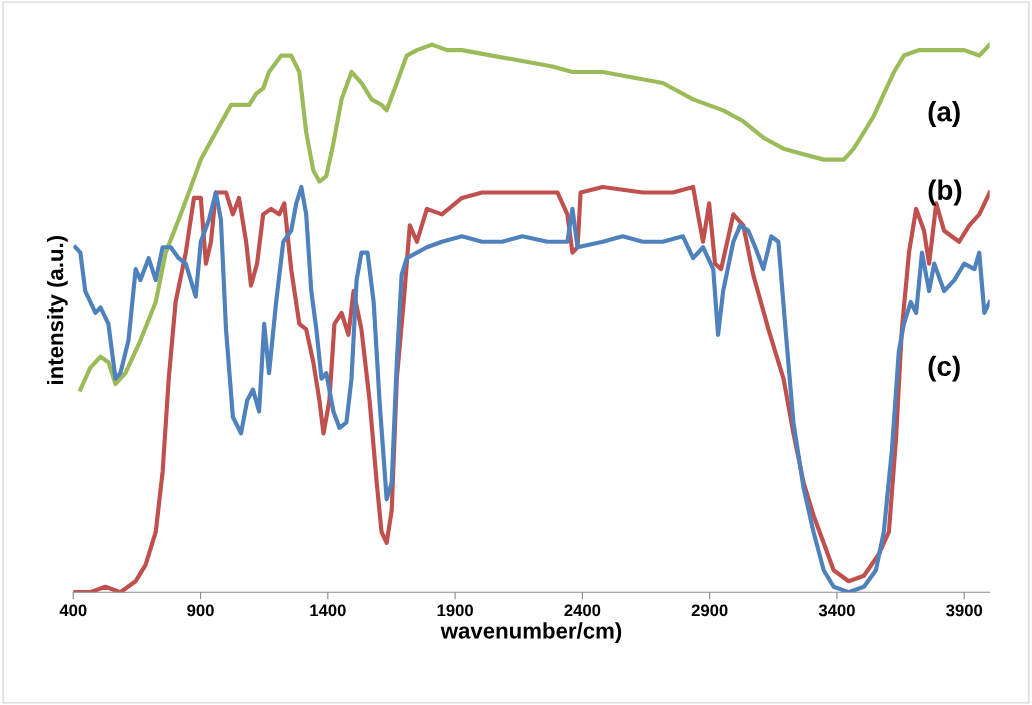 The width and height of the screenshot is (1032, 705). What do you see at coordinates (836, 610) in the screenshot?
I see `x-tick-label: 3400` at bounding box center [836, 610].